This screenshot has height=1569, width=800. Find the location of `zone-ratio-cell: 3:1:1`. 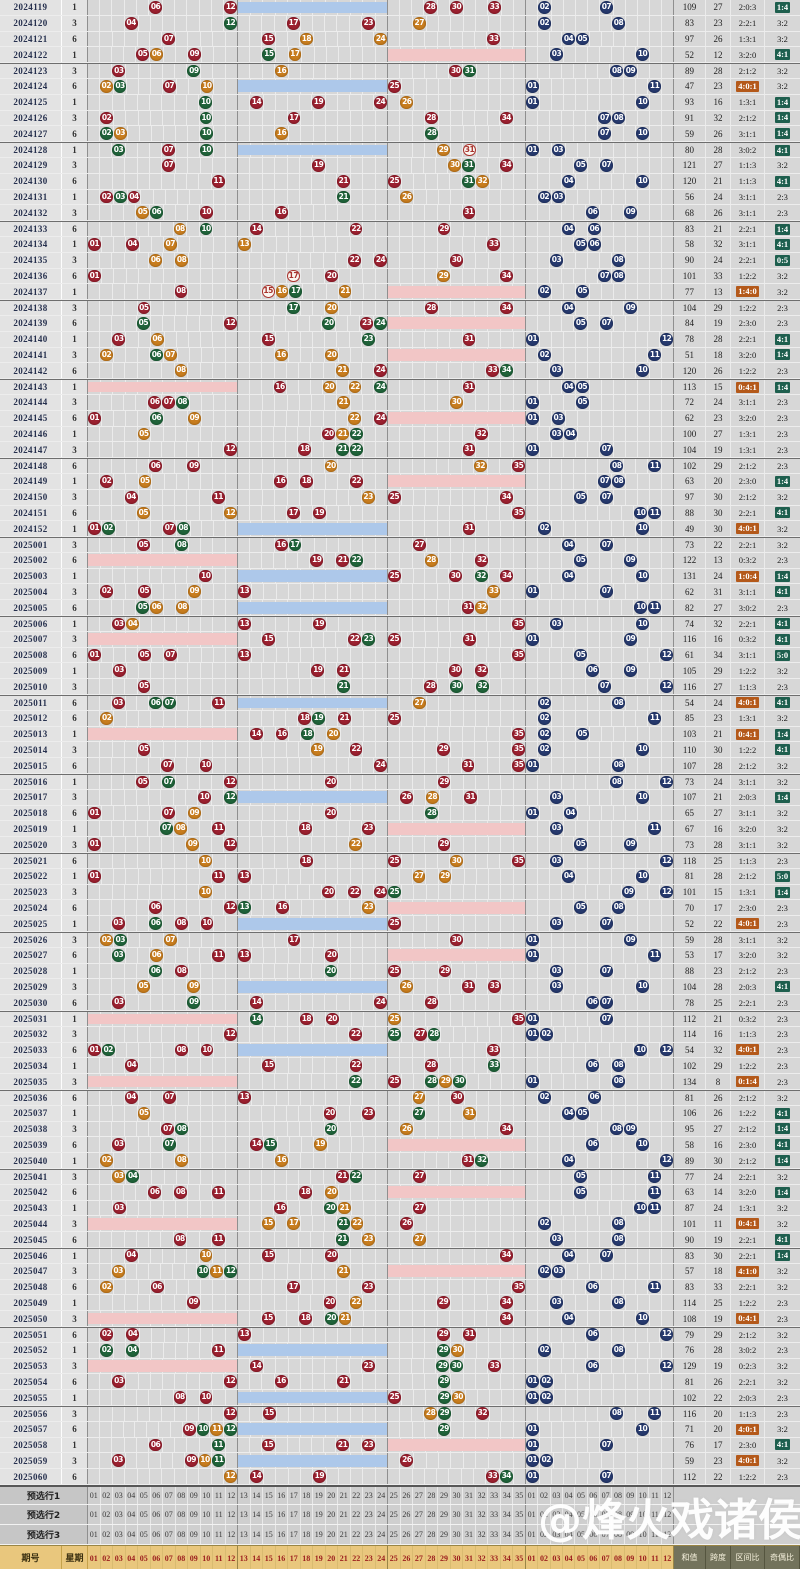

zone-ratio-cell: 3:1:1 is located at coordinates (748, 845).